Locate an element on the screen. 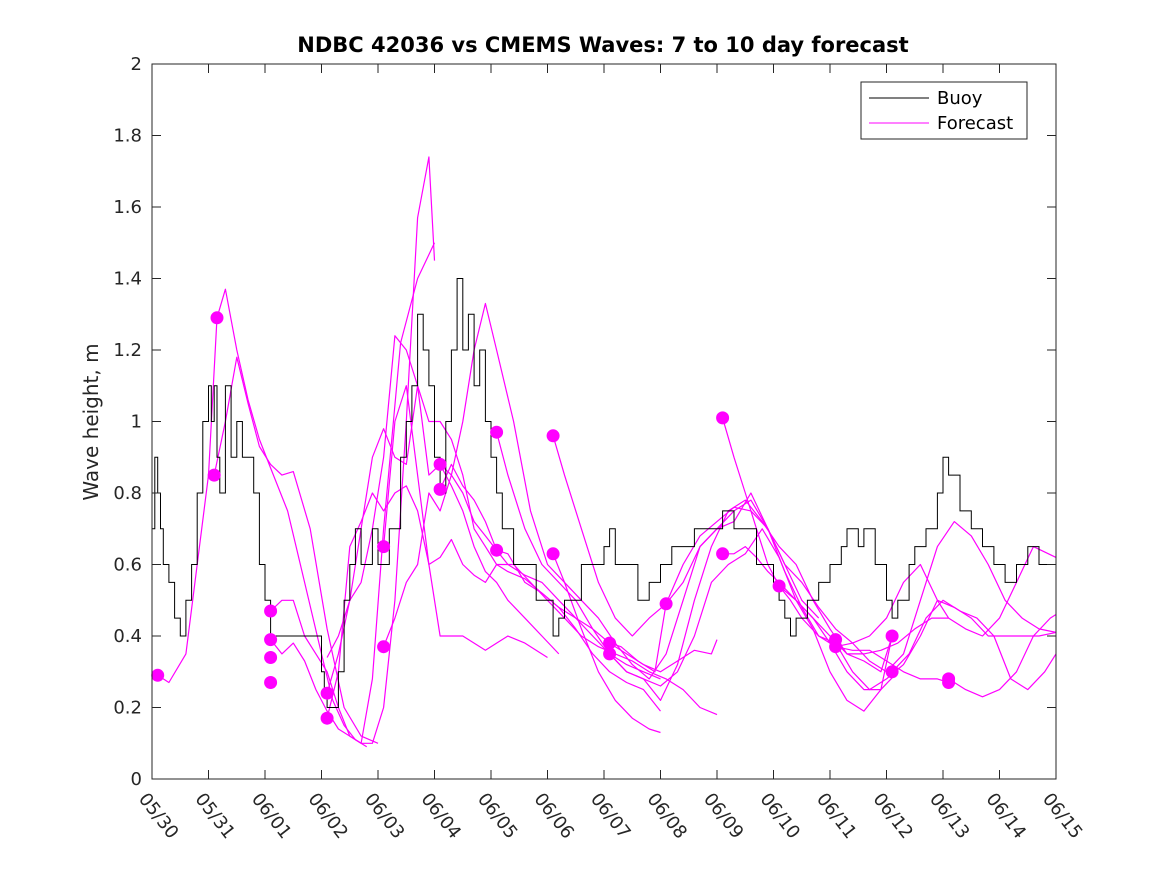 This screenshot has width=1167, height=875. y-tick-label: 1.4 is located at coordinates (127, 279).